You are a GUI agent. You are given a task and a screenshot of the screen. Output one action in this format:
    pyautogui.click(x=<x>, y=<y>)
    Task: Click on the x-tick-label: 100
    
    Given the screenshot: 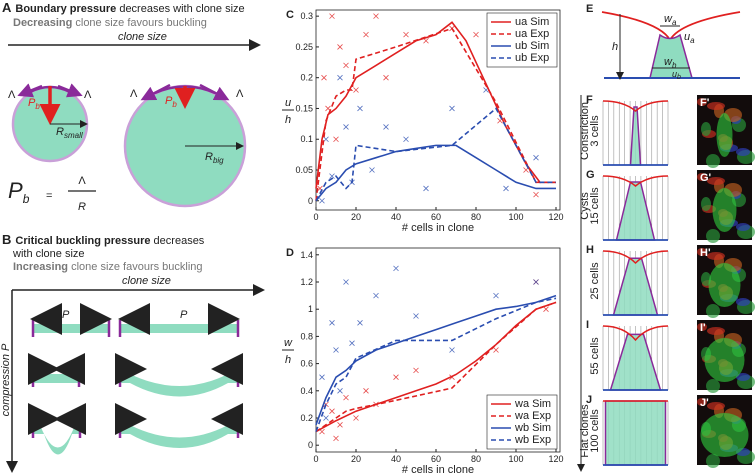 What is the action you would take?
    pyautogui.click(x=515, y=459)
    